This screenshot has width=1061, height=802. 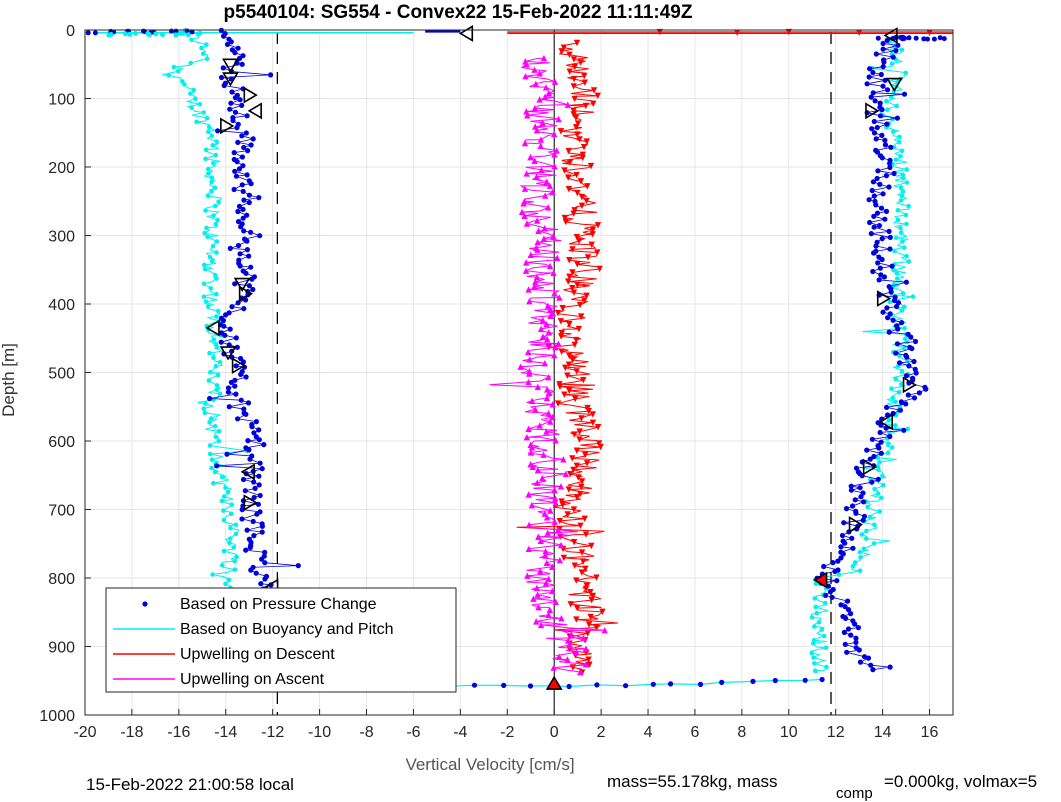 I want to click on x-tick-label: 12, so click(x=836, y=732).